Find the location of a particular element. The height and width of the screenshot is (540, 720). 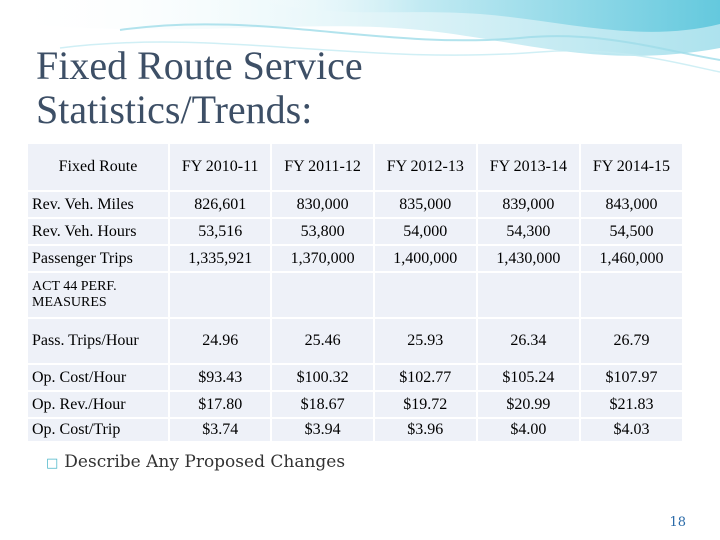

table-cell: 53,800 is located at coordinates (322, 231).